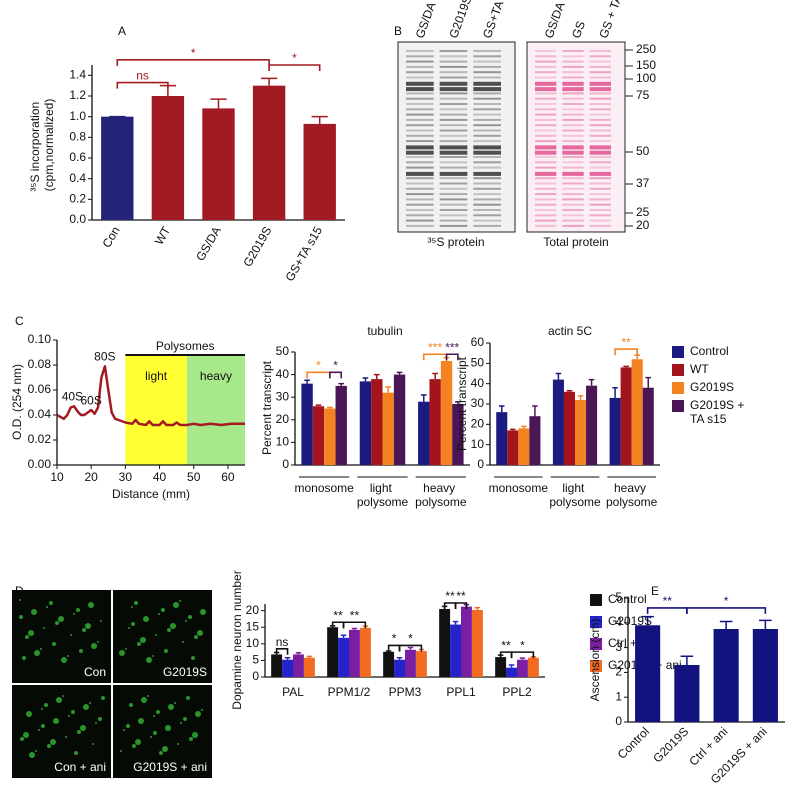 This screenshot has width=800, height=807. Describe the element at coordinates (285, 464) in the screenshot. I see `y-tick-label: 0` at that location.